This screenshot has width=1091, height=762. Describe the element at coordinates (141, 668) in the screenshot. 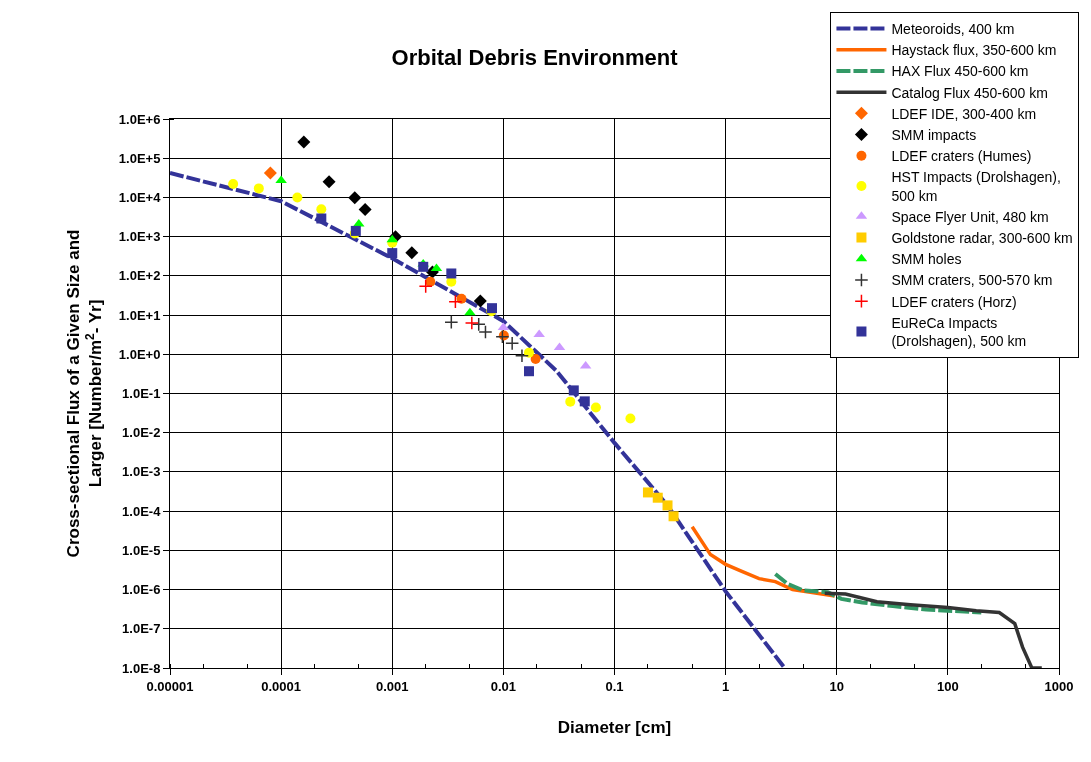

I see `y-tick-label: 1.0E-8` at that location.